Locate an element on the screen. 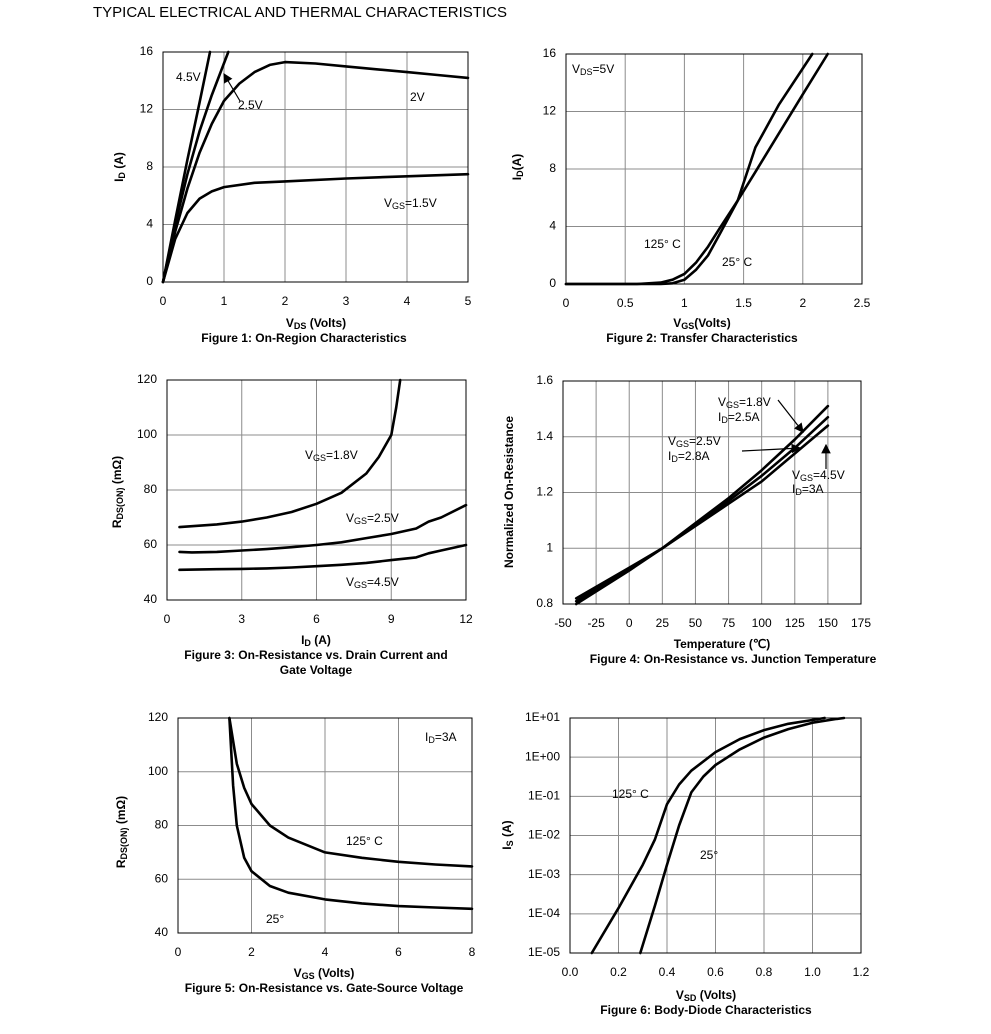 The width and height of the screenshot is (991, 1034). x-tick-label: -50 is located at coordinates (563, 623).